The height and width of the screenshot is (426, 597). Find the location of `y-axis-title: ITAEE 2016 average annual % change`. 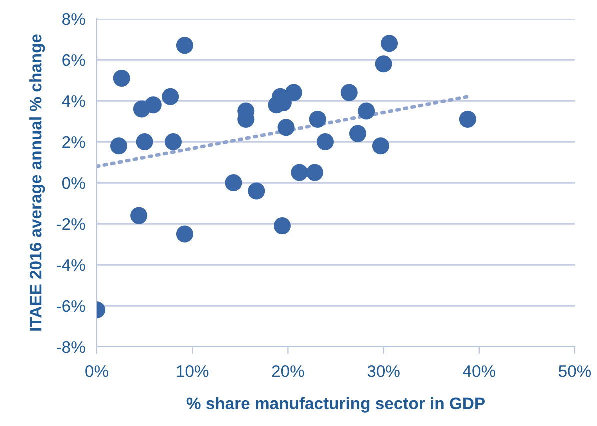

y-axis-title: ITAEE 2016 average annual % change is located at coordinates (38, 182).